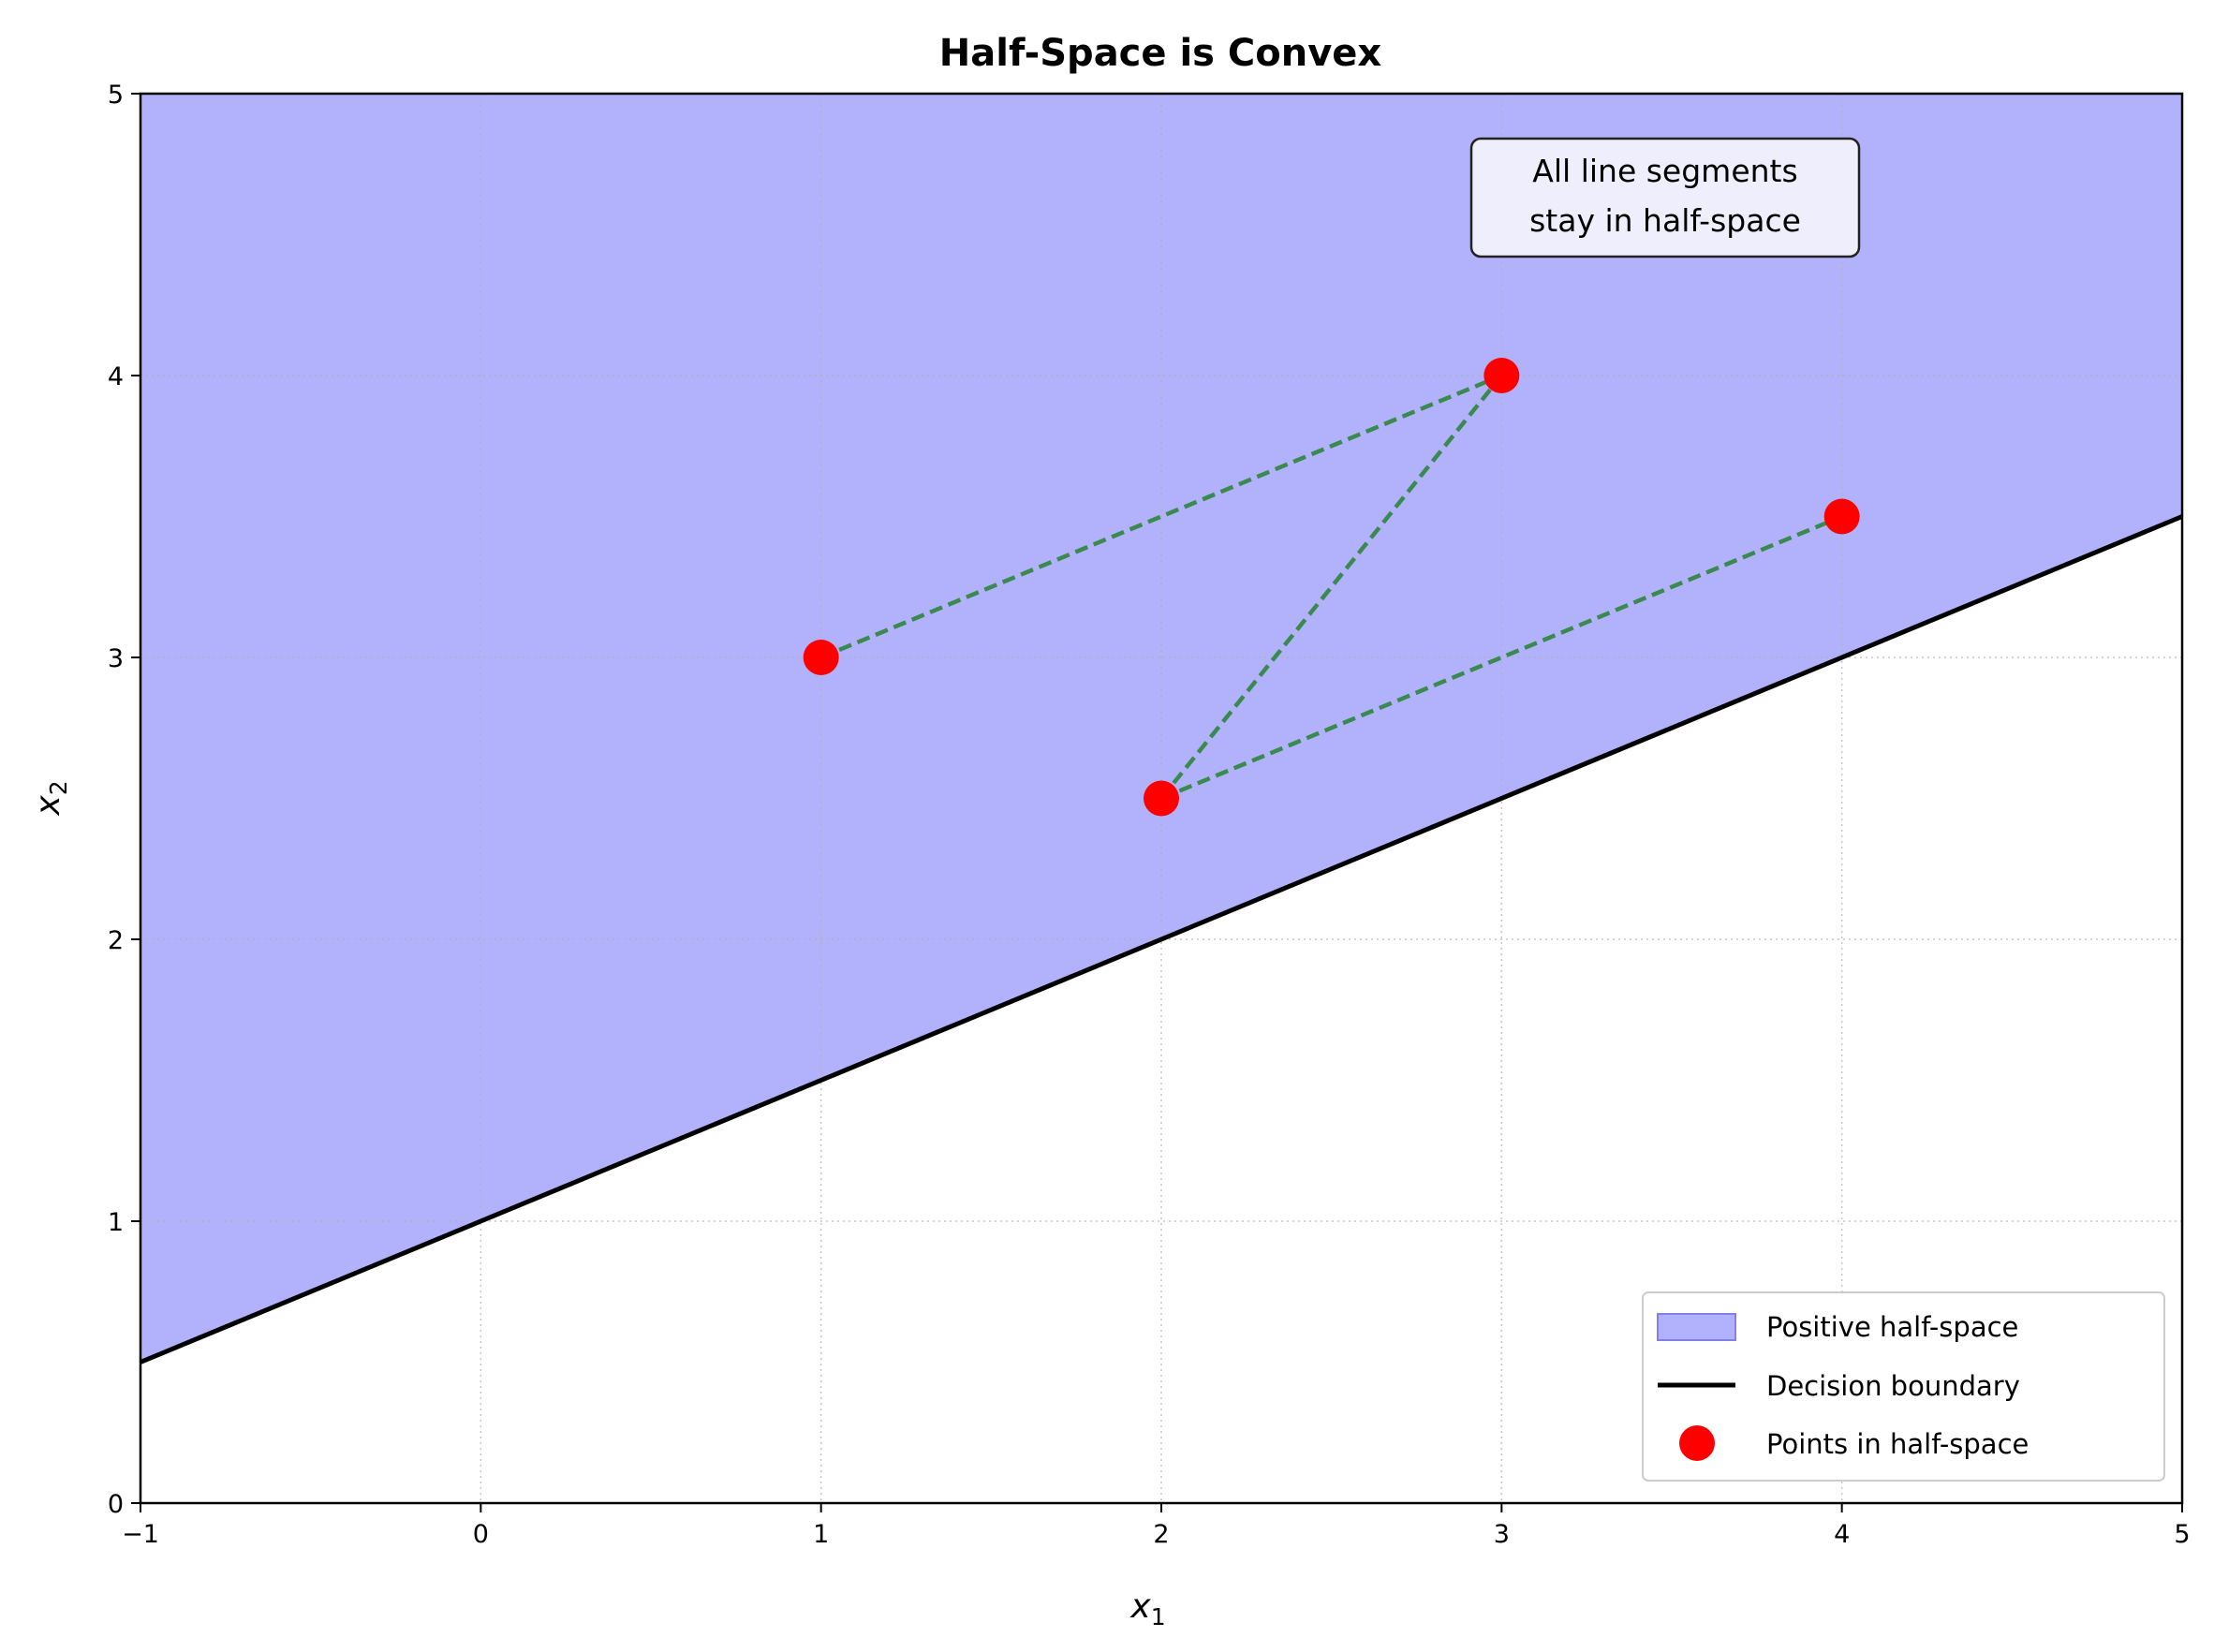 Image resolution: width=2214 pixels, height=1652 pixels. What do you see at coordinates (2182, 1535) in the screenshot?
I see `x-tick-label: 5` at bounding box center [2182, 1535].